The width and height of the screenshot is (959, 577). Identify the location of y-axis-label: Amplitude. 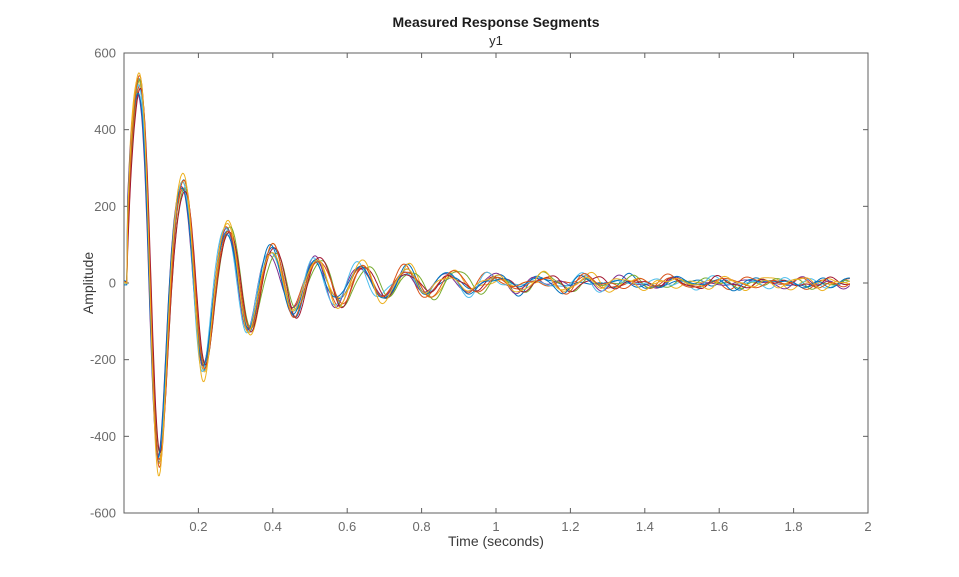
(88, 283).